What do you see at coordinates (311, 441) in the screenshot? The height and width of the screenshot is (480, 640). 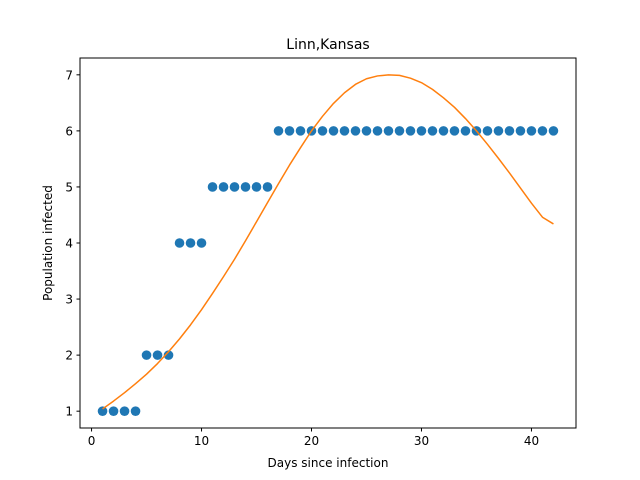 I see `x-tick-label: 20` at bounding box center [311, 441].